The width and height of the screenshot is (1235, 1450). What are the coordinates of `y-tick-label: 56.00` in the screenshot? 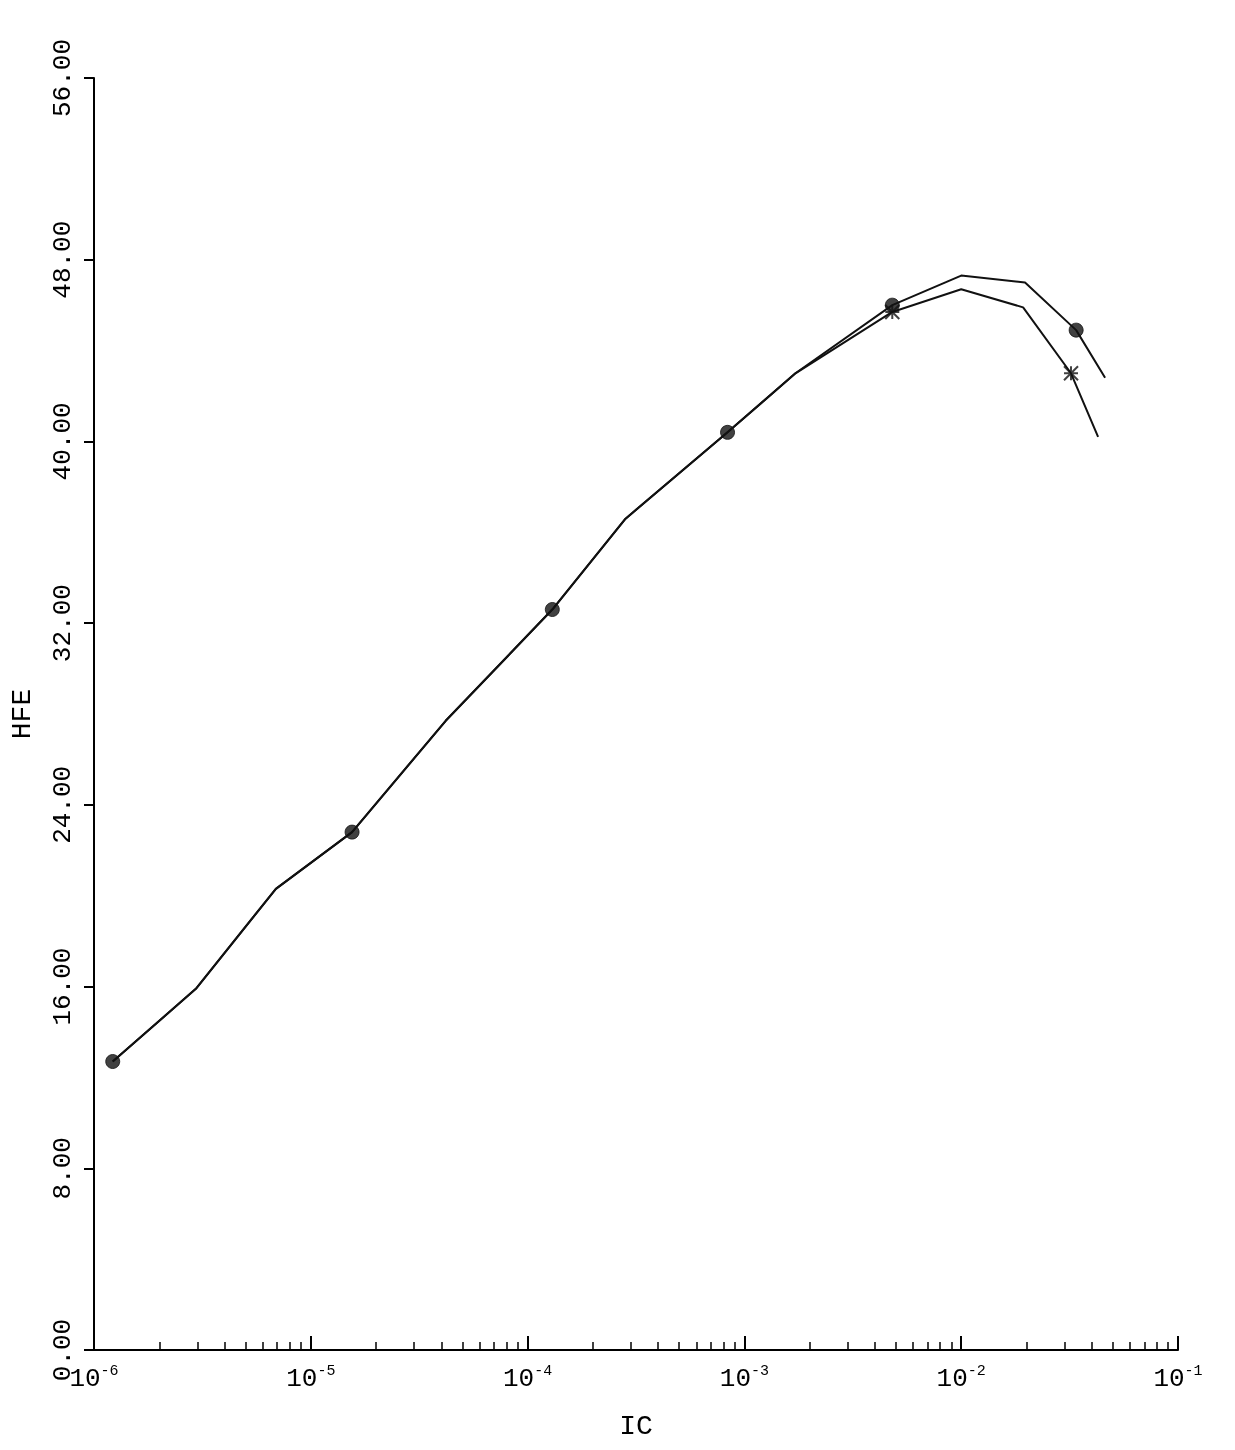 It's located at (63, 78).